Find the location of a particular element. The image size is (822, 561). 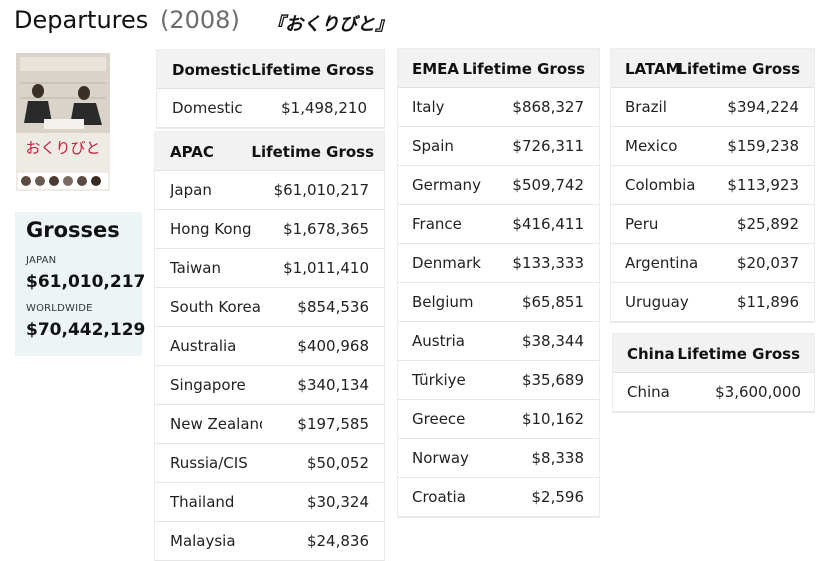

region-header: APAC is located at coordinates (192, 152).